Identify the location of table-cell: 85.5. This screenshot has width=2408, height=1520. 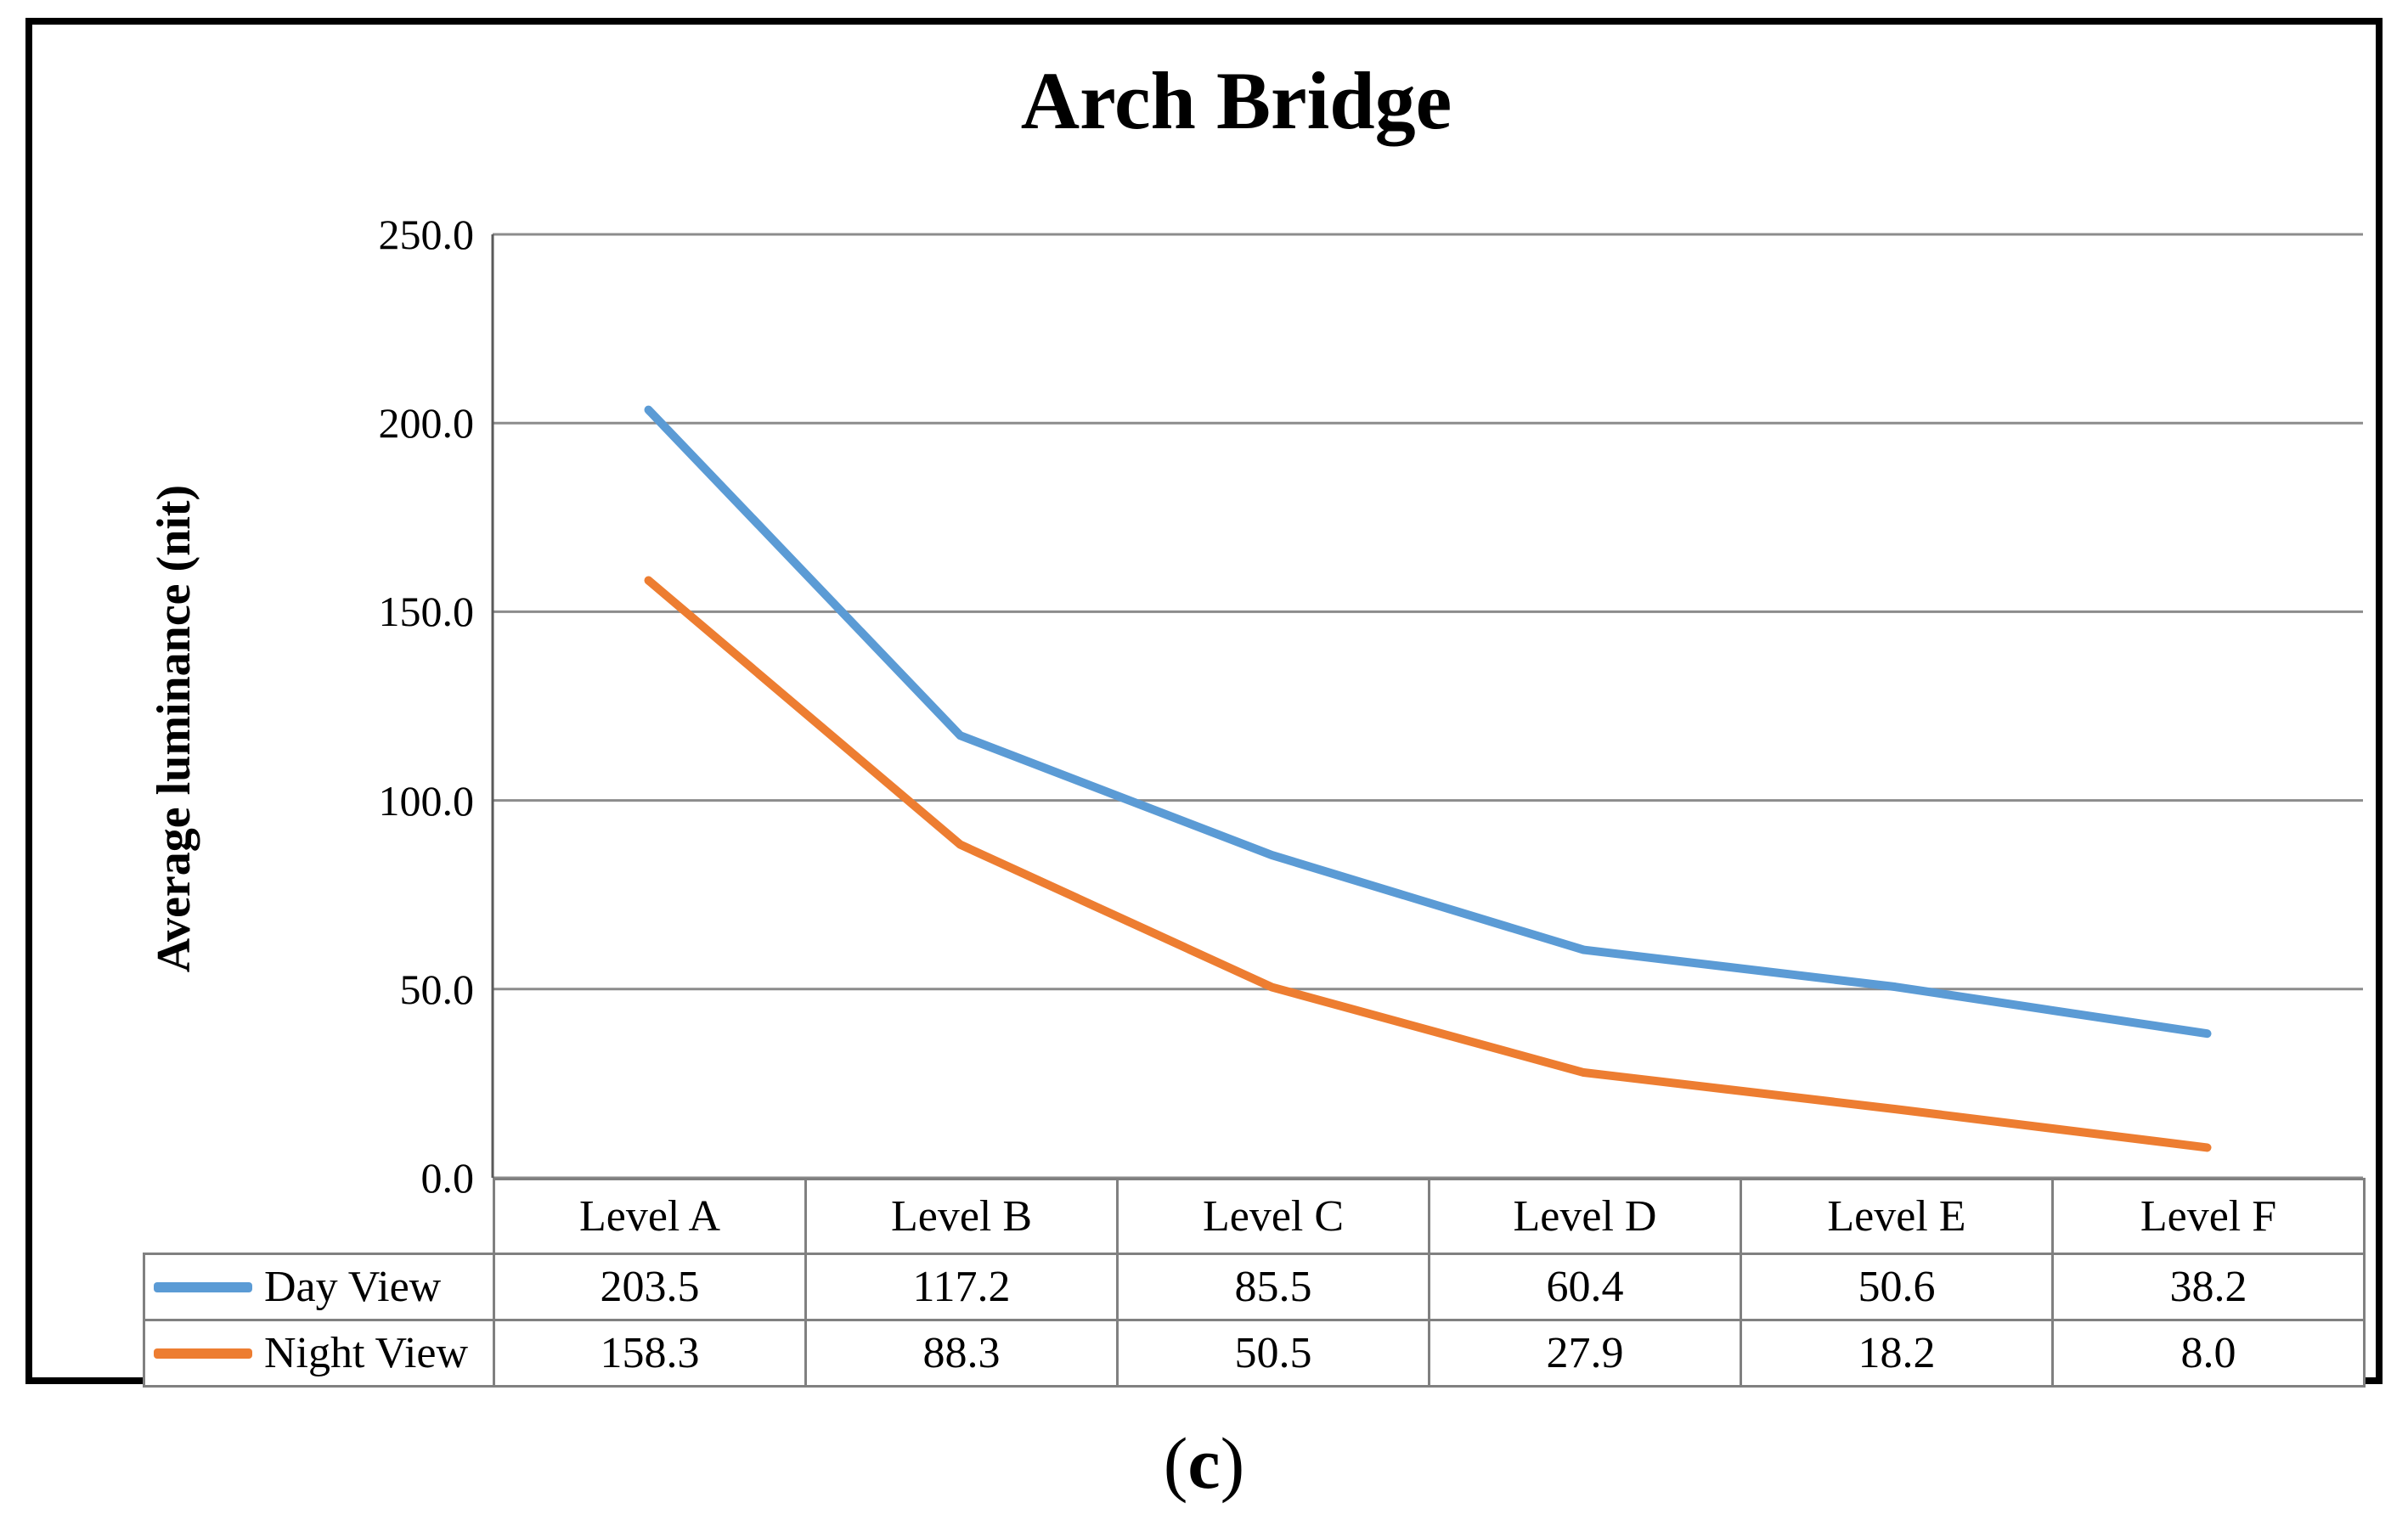
(1273, 1287).